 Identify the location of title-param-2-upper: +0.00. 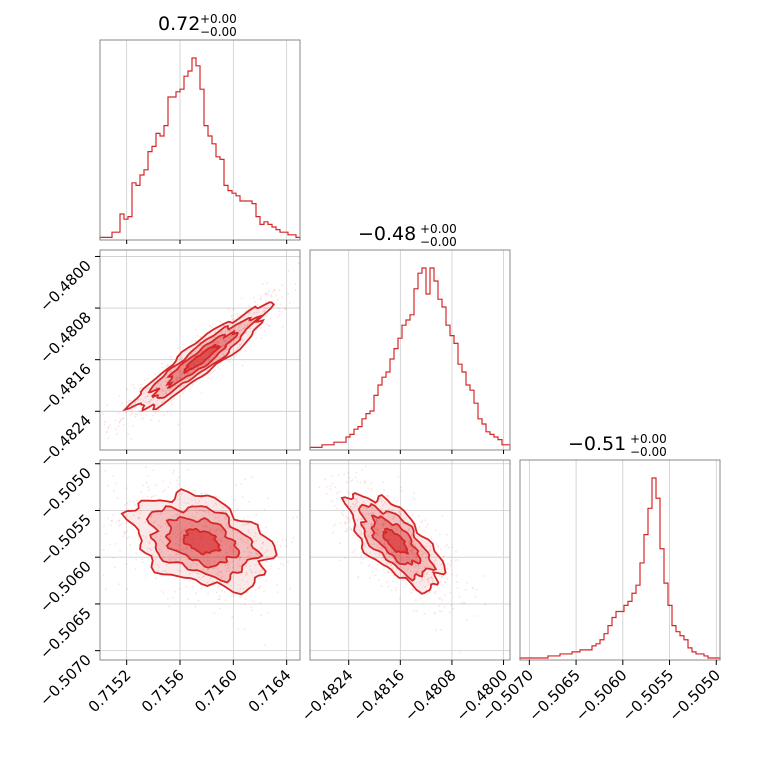
(438, 229).